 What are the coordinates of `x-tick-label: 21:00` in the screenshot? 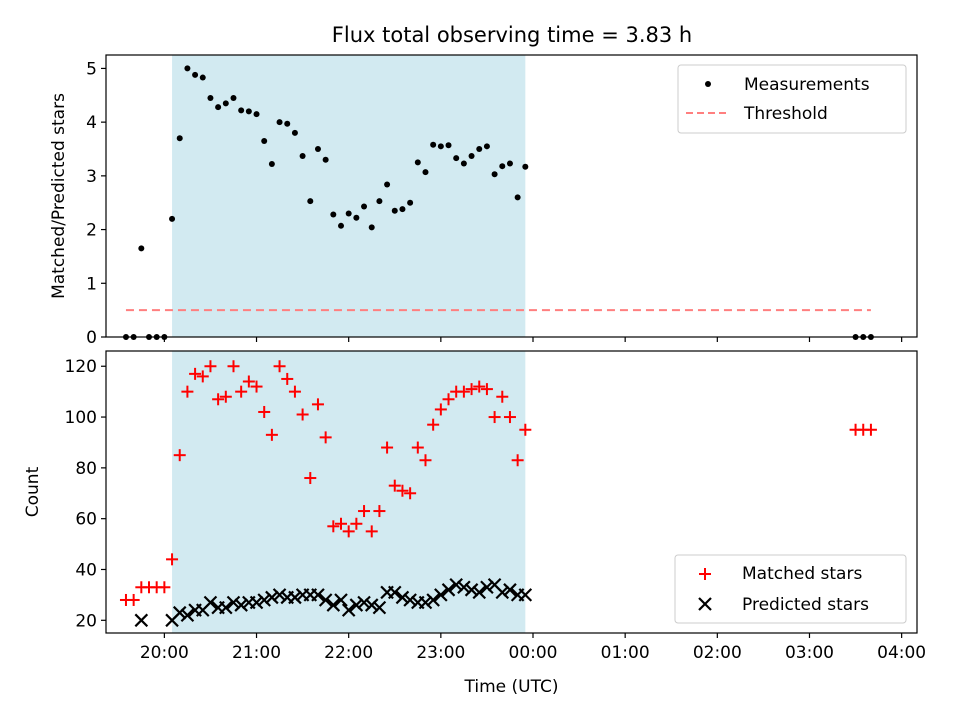 It's located at (256, 653).